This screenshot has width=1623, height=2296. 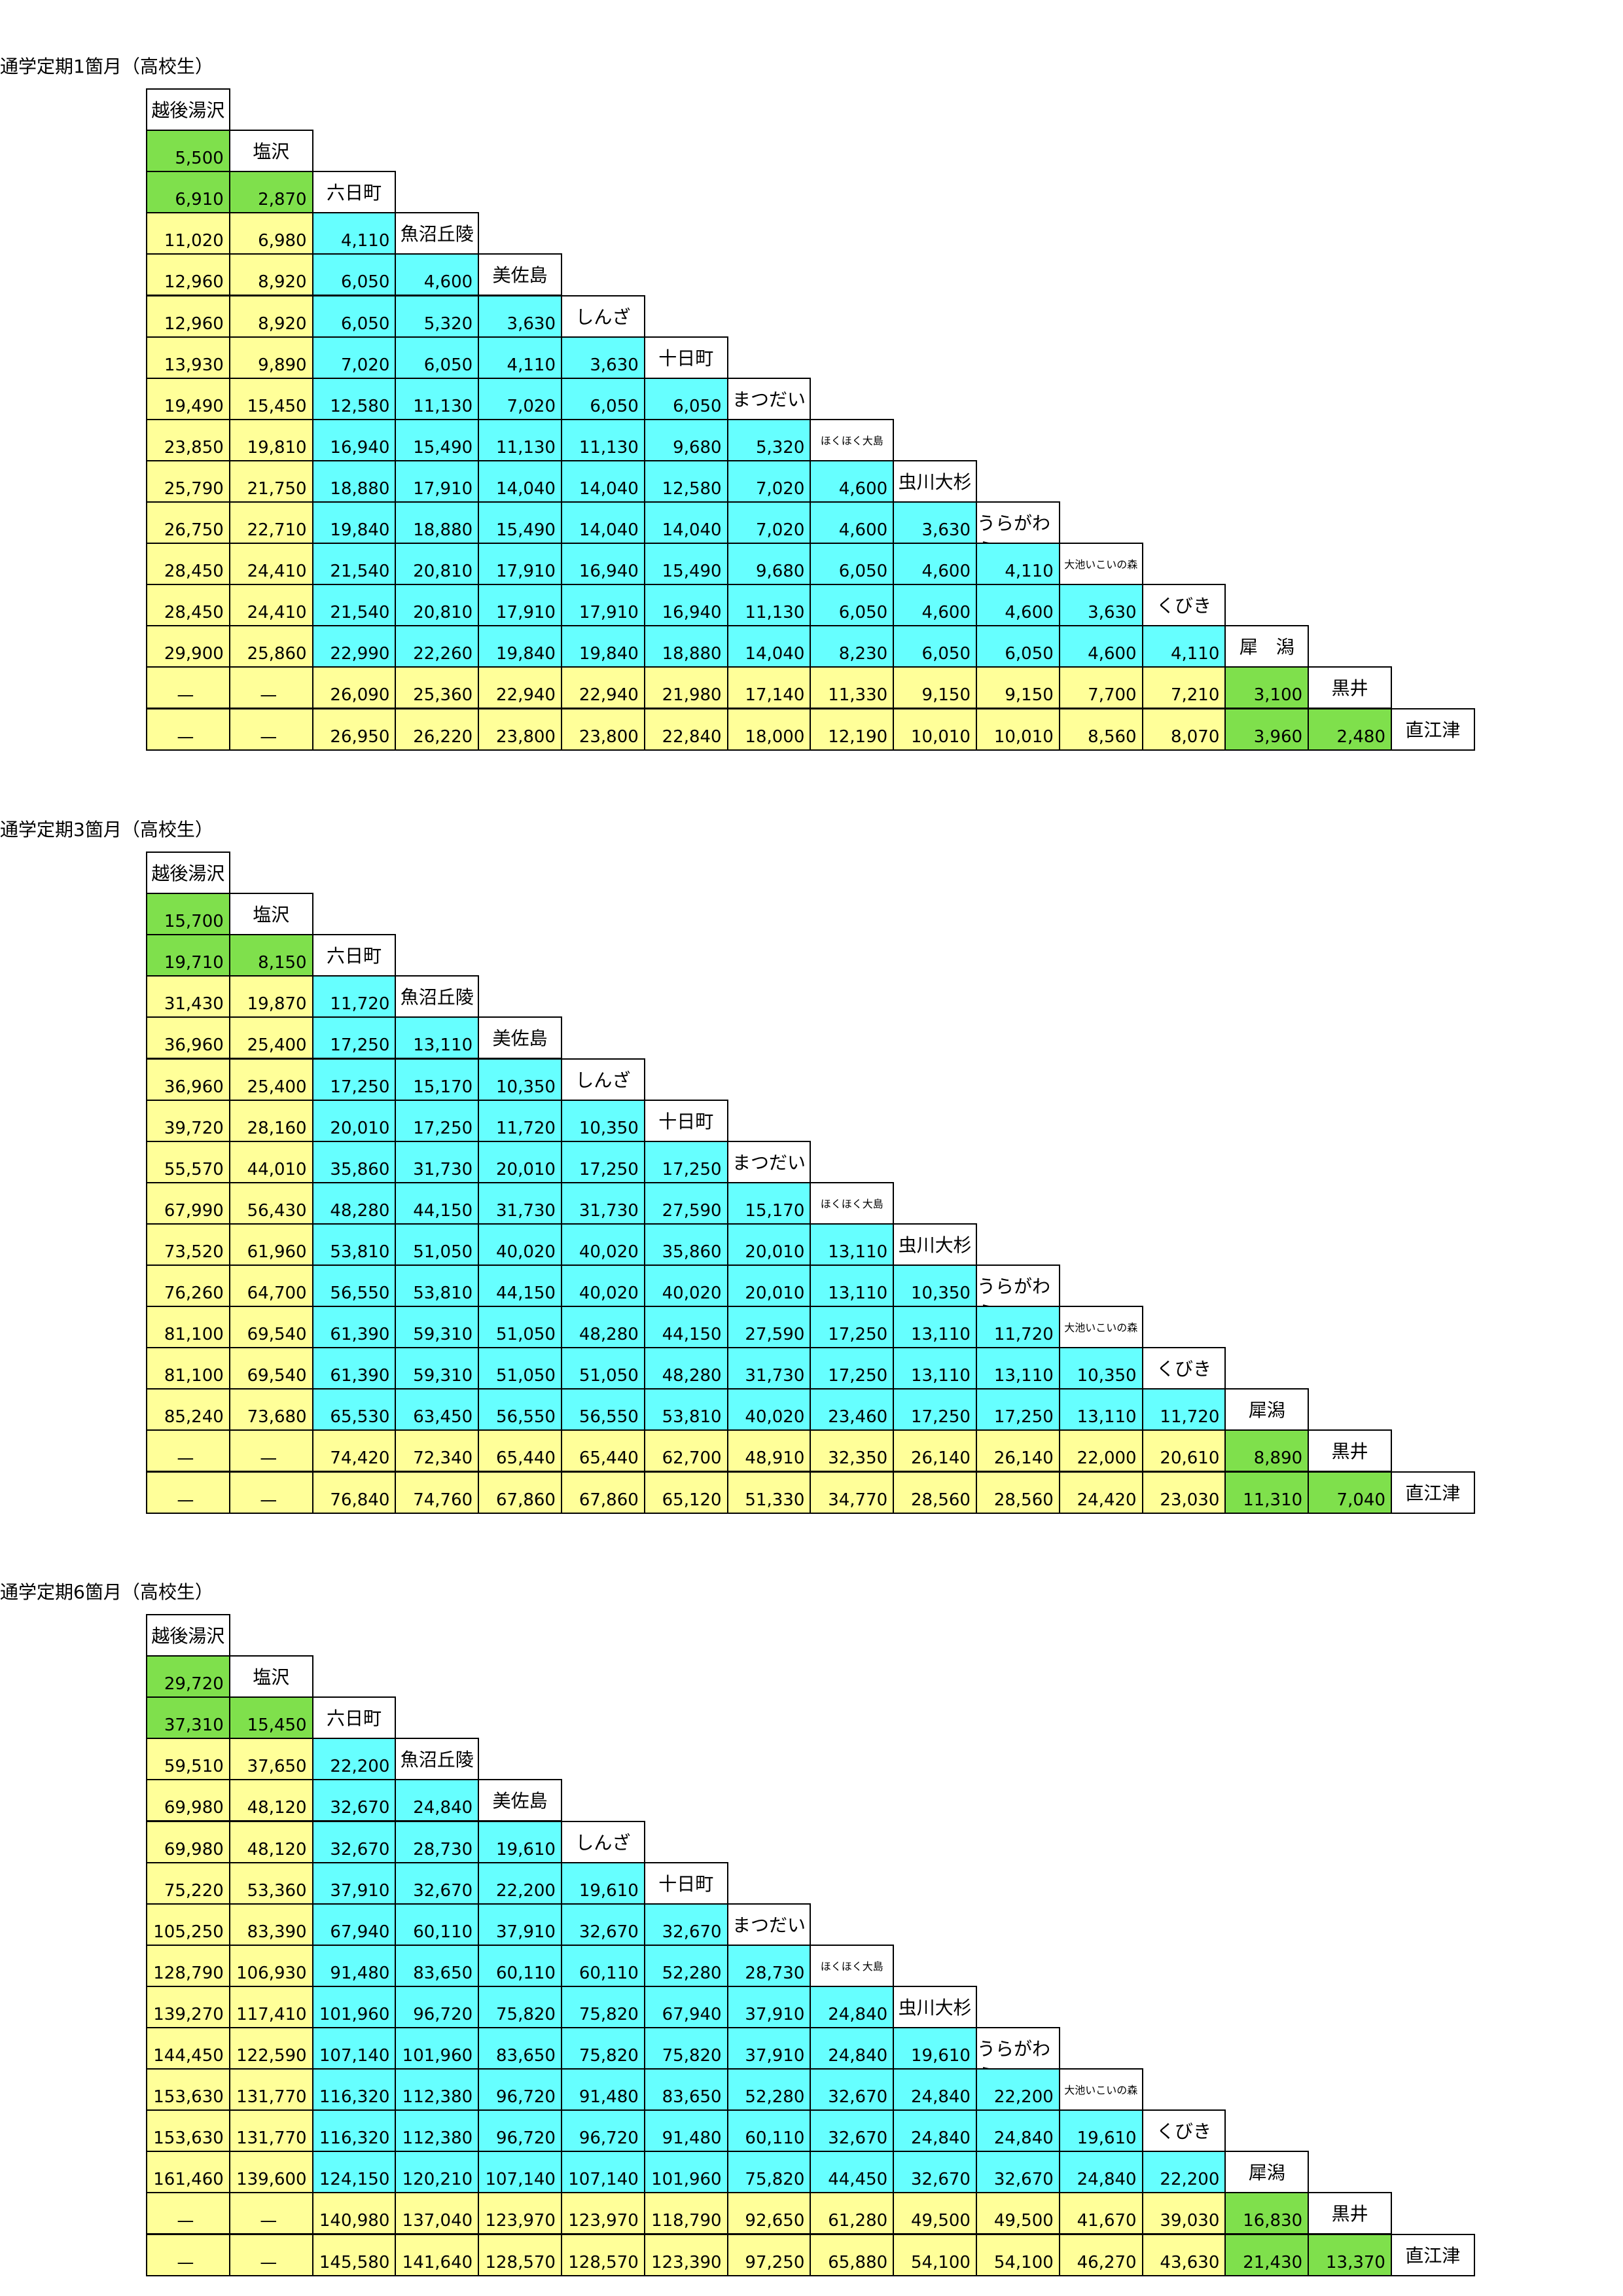 What do you see at coordinates (686, 523) in the screenshot?
I see `fare-cell: 14,040` at bounding box center [686, 523].